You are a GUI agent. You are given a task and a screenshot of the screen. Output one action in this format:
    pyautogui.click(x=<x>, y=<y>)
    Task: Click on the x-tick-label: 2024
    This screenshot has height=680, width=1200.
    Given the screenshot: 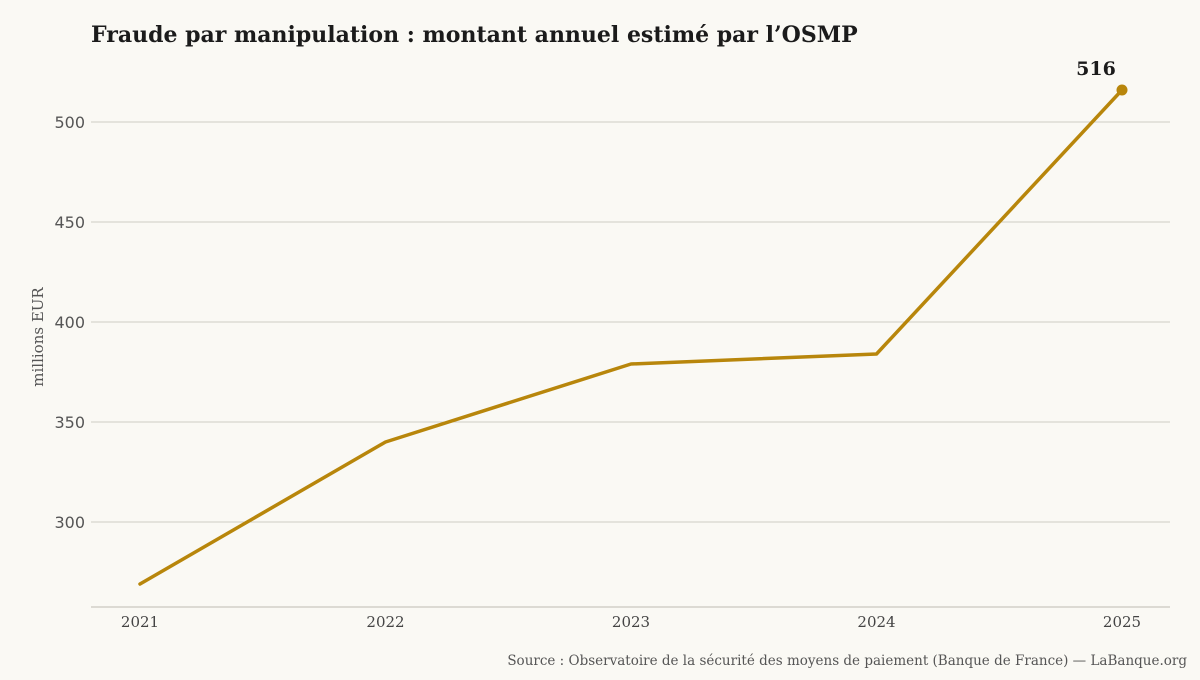 What is the action you would take?
    pyautogui.click(x=876, y=622)
    